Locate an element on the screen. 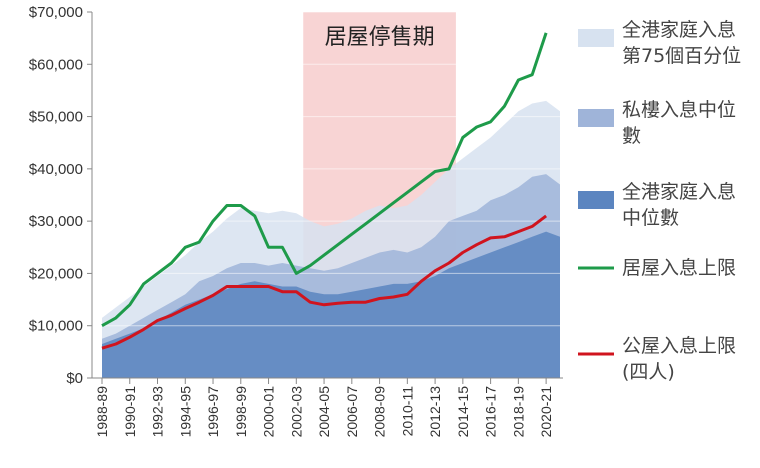  x-tick-label-16: 2020-21 is located at coordinates (546, 412).